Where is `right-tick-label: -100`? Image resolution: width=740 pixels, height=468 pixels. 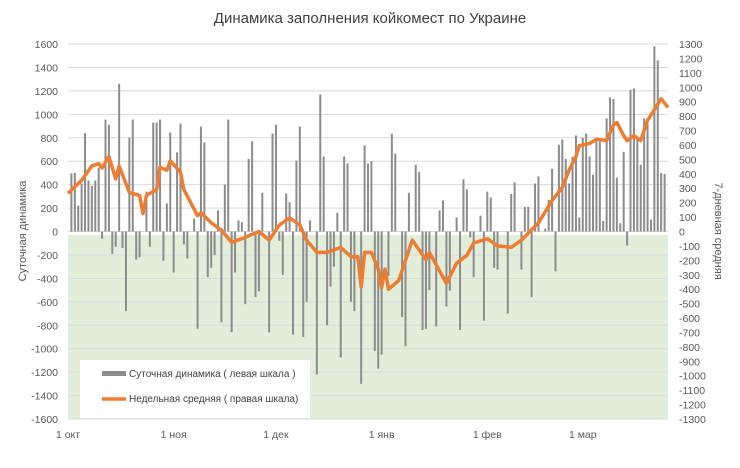
right-tick-label: -100 is located at coordinates (689, 247).